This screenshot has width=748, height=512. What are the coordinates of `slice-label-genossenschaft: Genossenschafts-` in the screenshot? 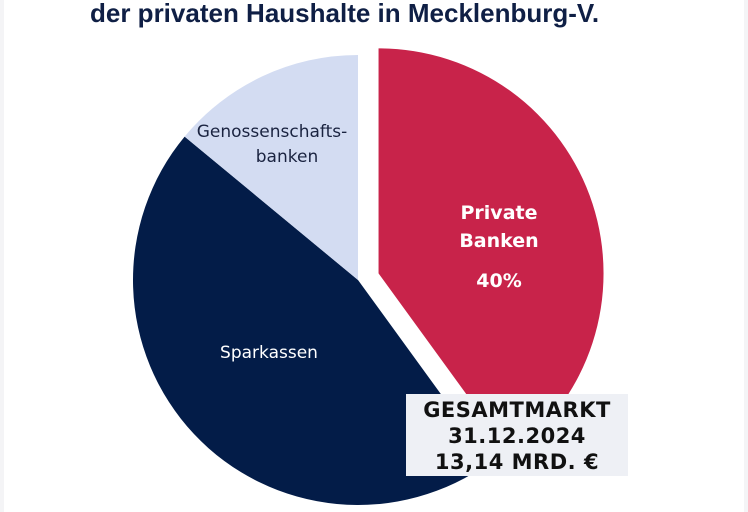 It's located at (272, 132).